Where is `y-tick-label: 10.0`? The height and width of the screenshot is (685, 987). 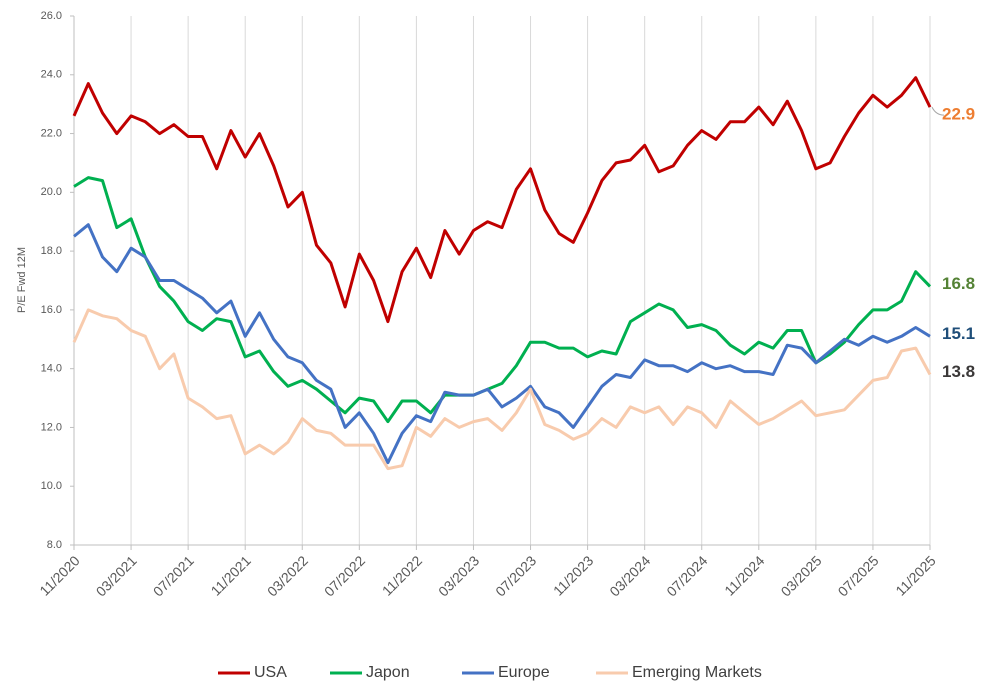 y-tick-label: 10.0 is located at coordinates (51, 486).